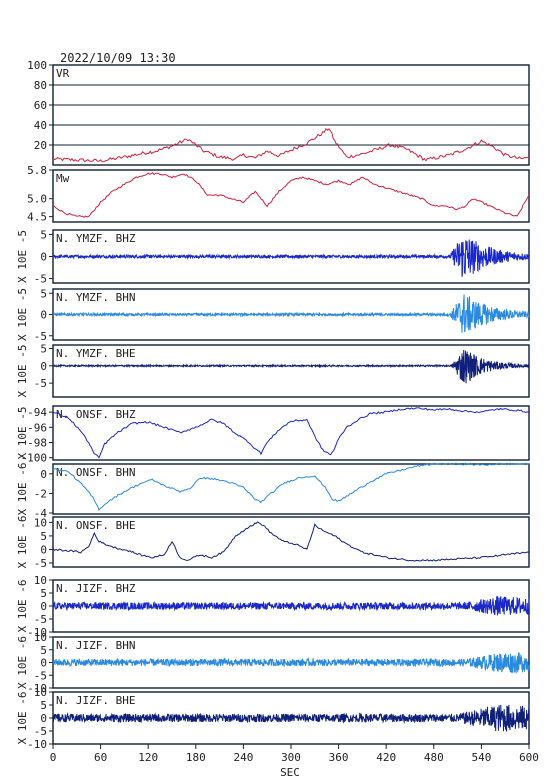 The width and height of the screenshot is (554, 781). I want to click on x-tick-label: 540, so click(481, 757).